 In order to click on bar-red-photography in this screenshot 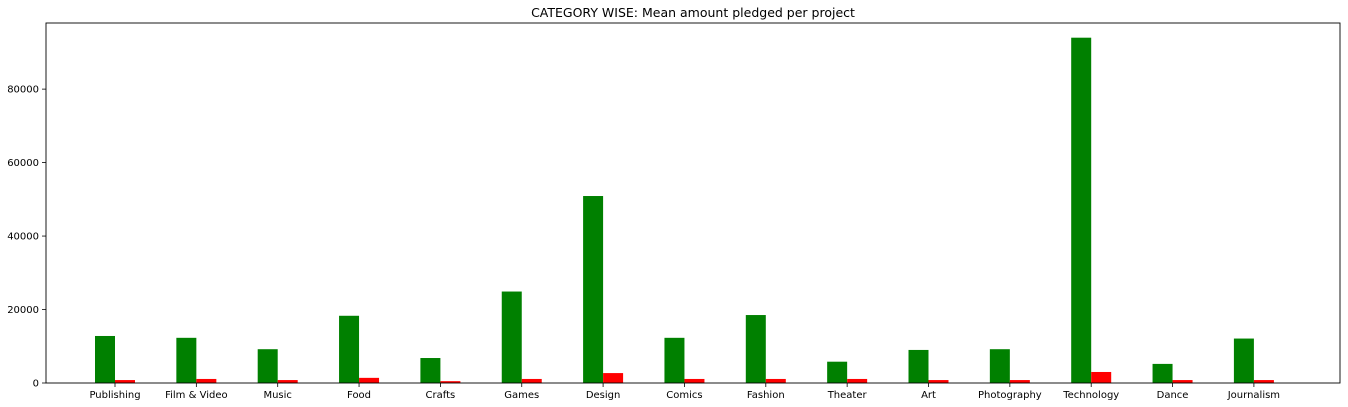, I will do `click(1019, 381)`.